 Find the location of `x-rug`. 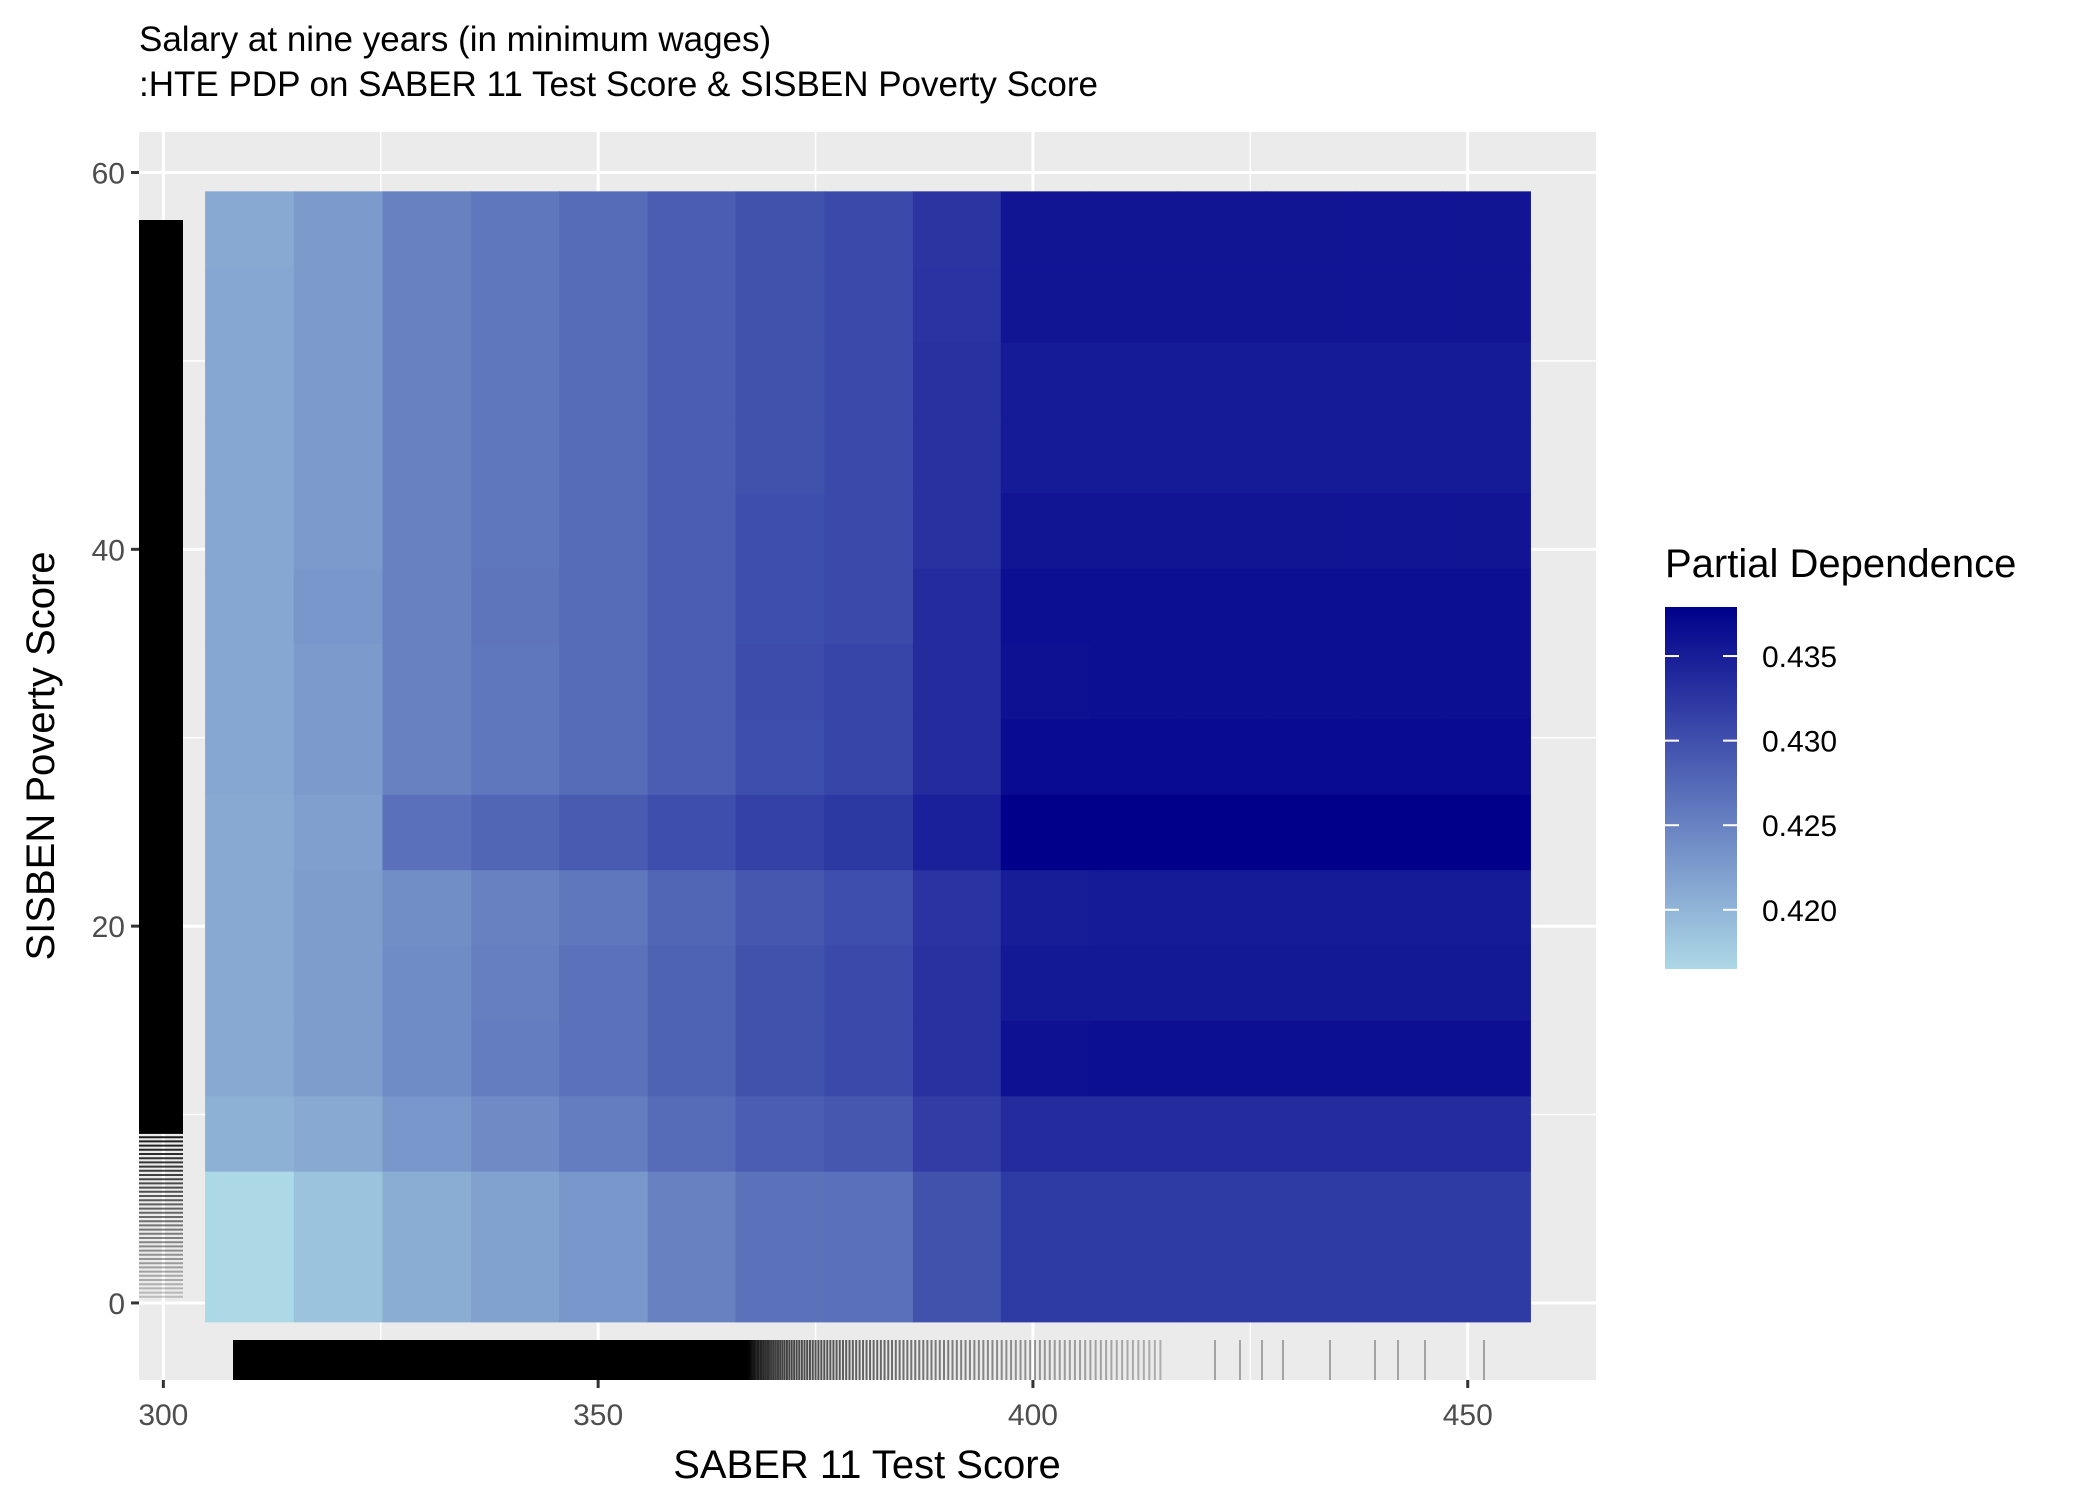

x-rug is located at coordinates (489, 1360).